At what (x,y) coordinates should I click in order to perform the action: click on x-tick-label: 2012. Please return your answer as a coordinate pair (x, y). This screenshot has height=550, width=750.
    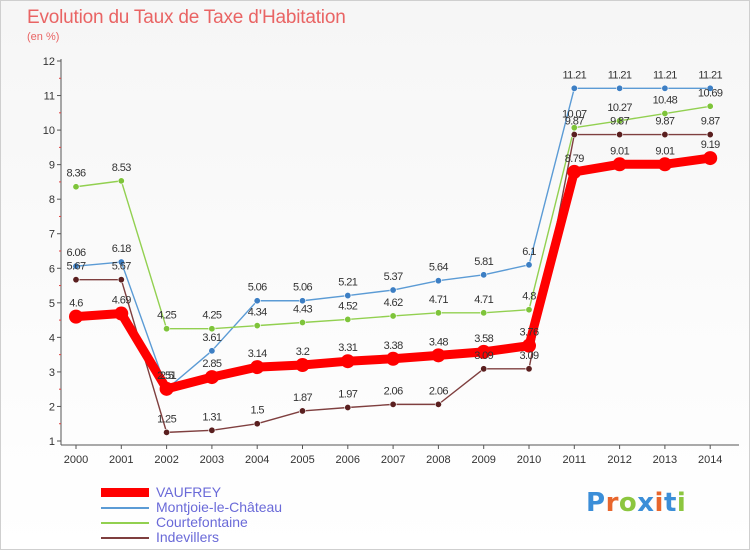
    Looking at the image, I should click on (619, 460).